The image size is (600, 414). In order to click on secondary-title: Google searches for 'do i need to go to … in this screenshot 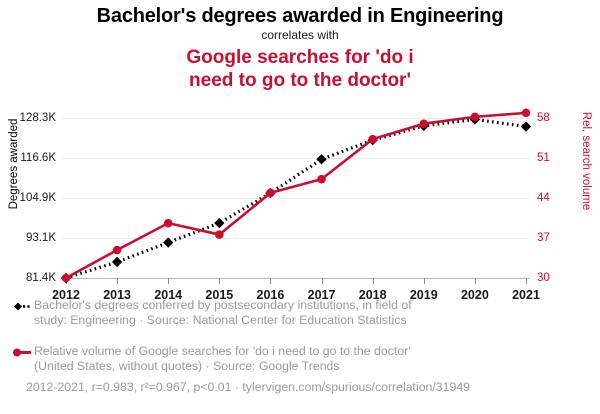, I will do `click(300, 69)`.